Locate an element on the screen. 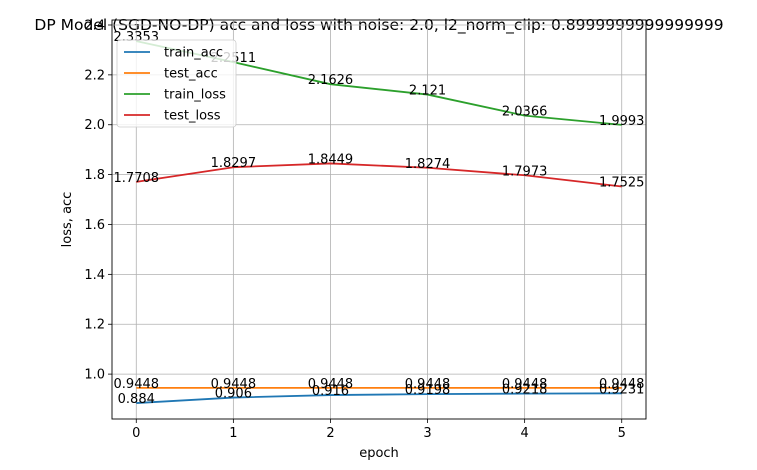 Image resolution: width=757 pixels, height=470 pixels. data-label-train_loss: 2.121 is located at coordinates (427, 91).